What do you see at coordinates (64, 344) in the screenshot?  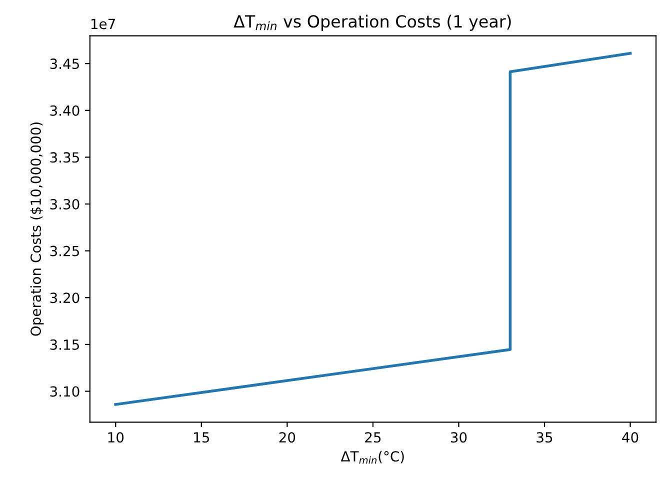 I see `y-tick-label: 3.15` at bounding box center [64, 344].